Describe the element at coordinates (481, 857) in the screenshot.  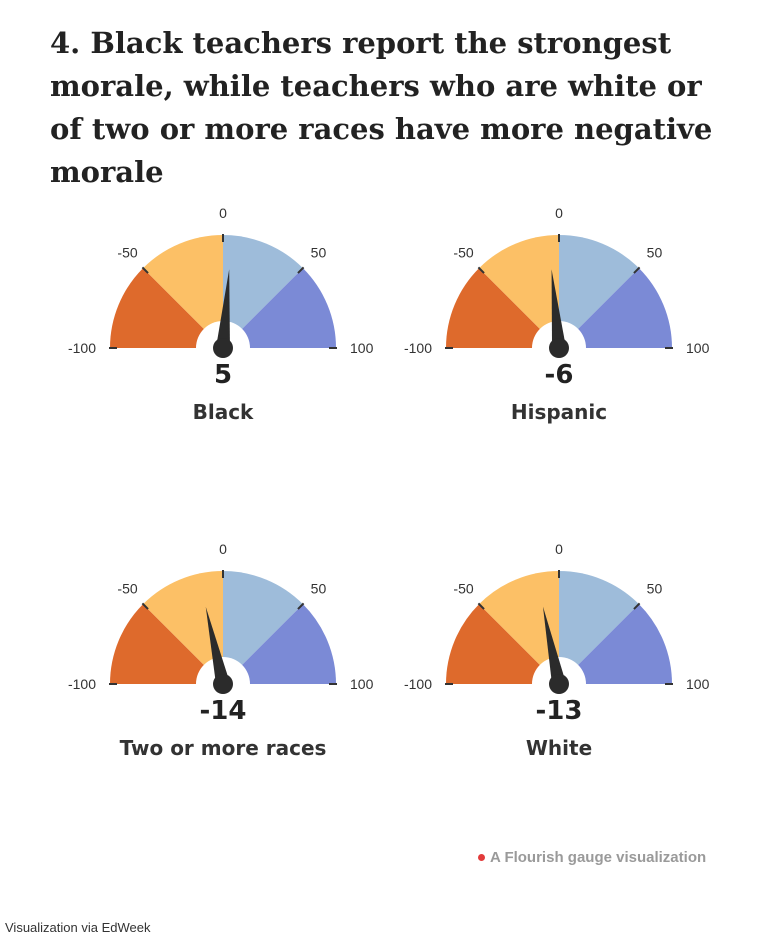
I see `flourish-logo-icon` at that location.